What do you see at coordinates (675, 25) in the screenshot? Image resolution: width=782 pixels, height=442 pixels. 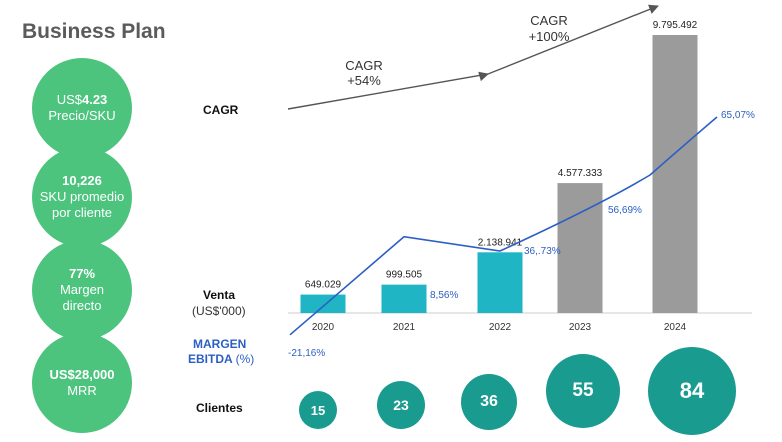 I see `bar-value-label-2024: 9.795.492` at bounding box center [675, 25].